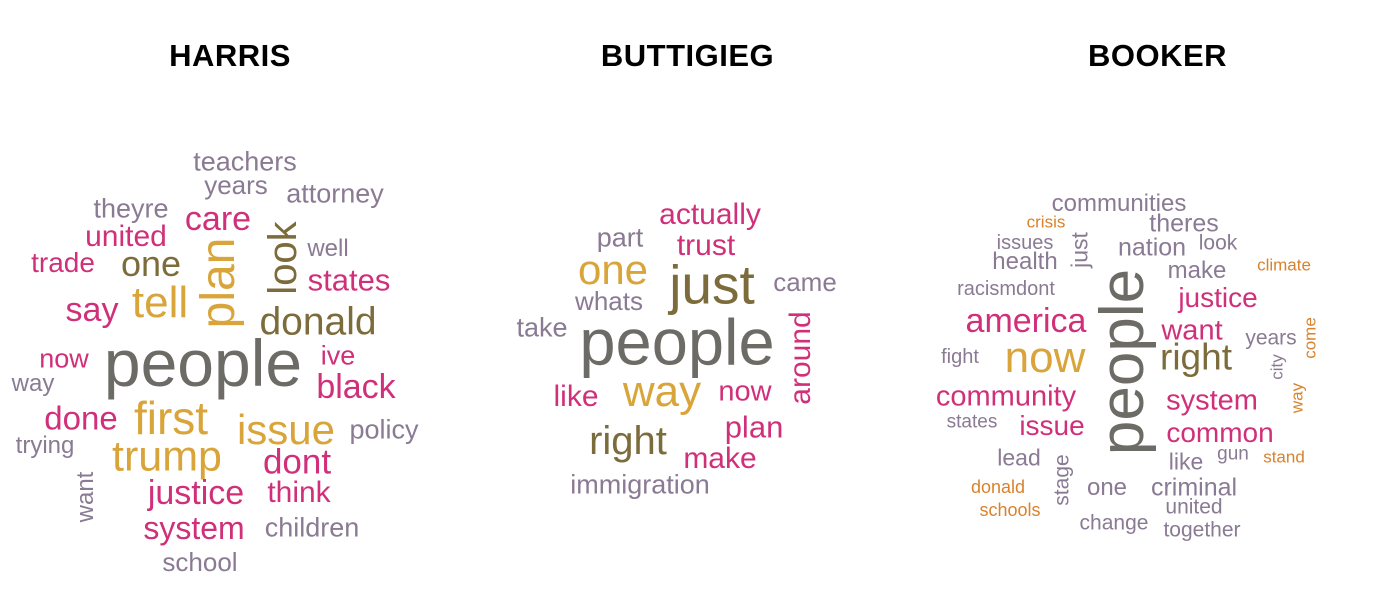 This screenshot has height=615, width=1400. Describe the element at coordinates (1284, 457) in the screenshot. I see `word-stand: stand` at that location.